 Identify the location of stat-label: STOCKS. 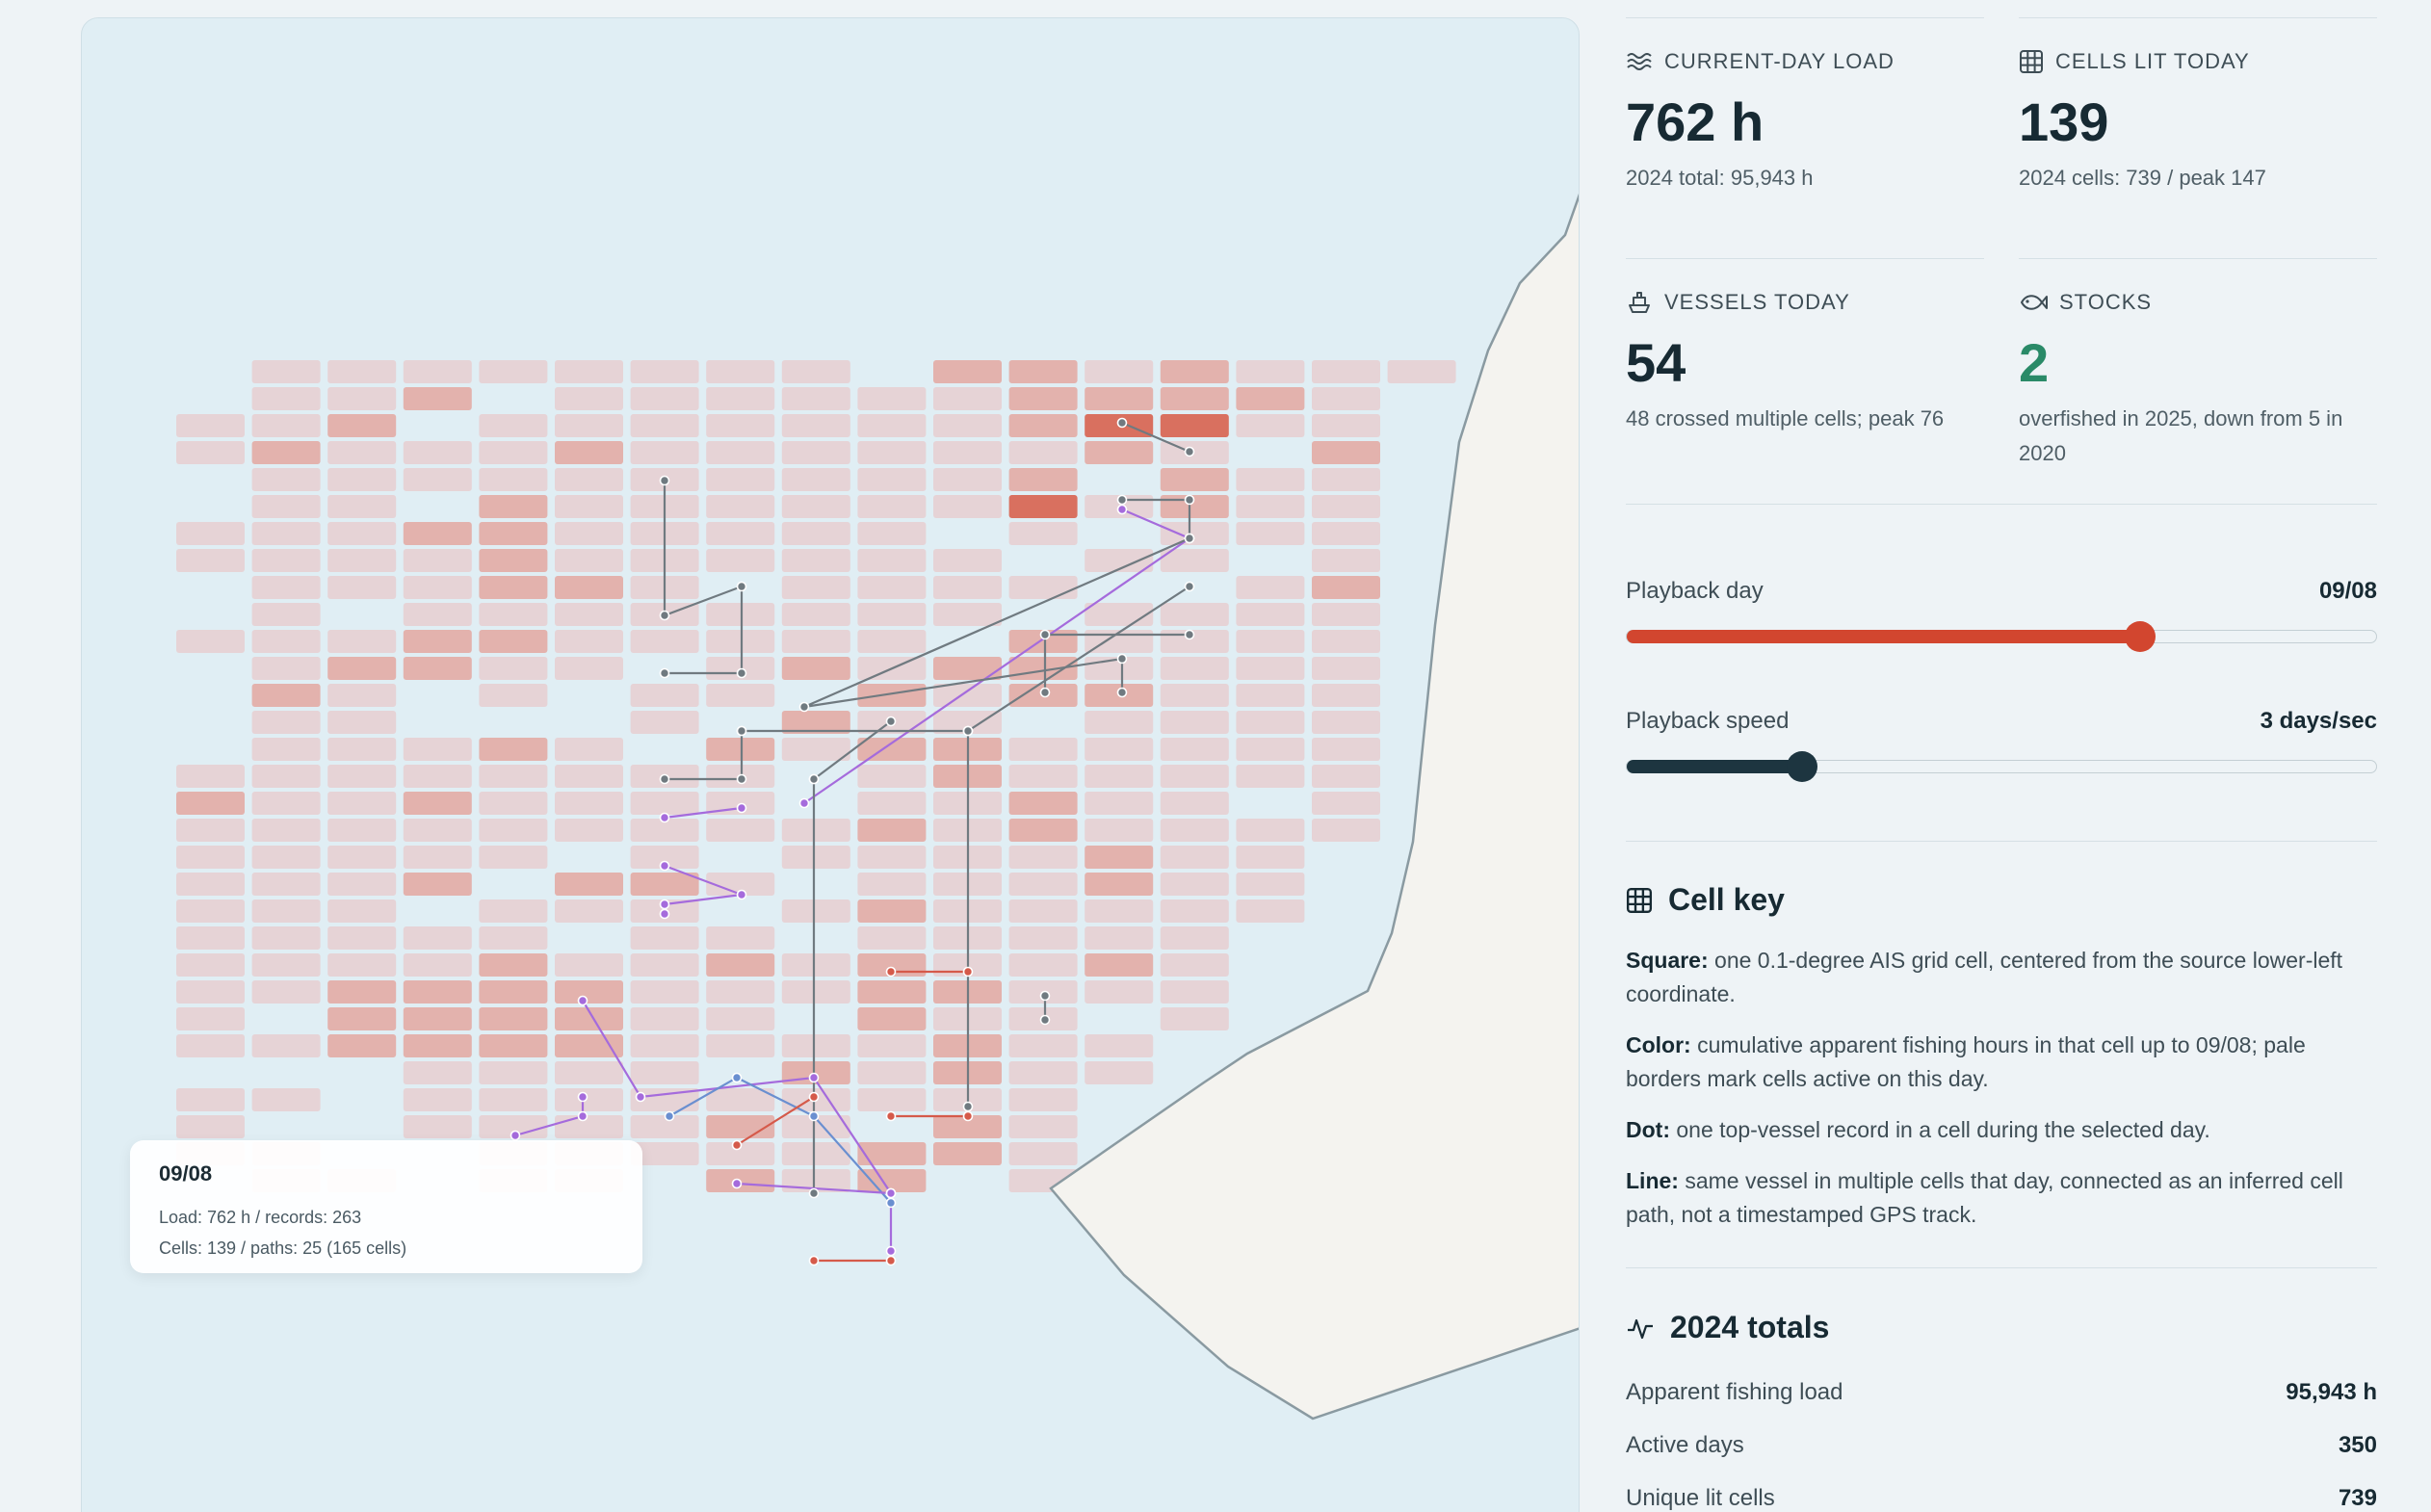
(2106, 302).